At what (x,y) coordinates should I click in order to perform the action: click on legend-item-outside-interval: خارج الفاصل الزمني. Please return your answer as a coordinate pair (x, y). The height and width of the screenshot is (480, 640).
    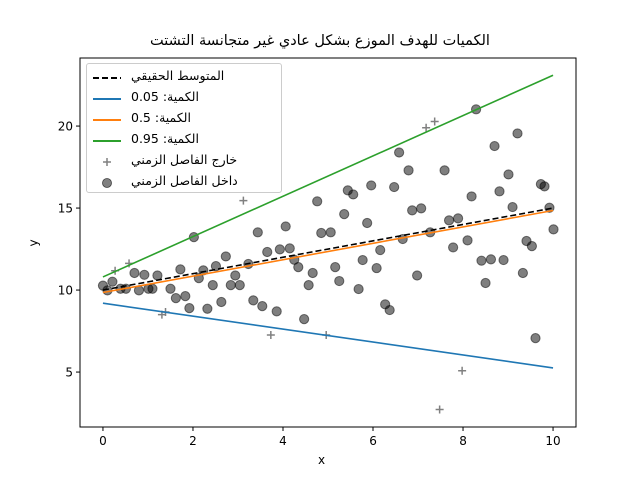
    Looking at the image, I should click on (185, 161).